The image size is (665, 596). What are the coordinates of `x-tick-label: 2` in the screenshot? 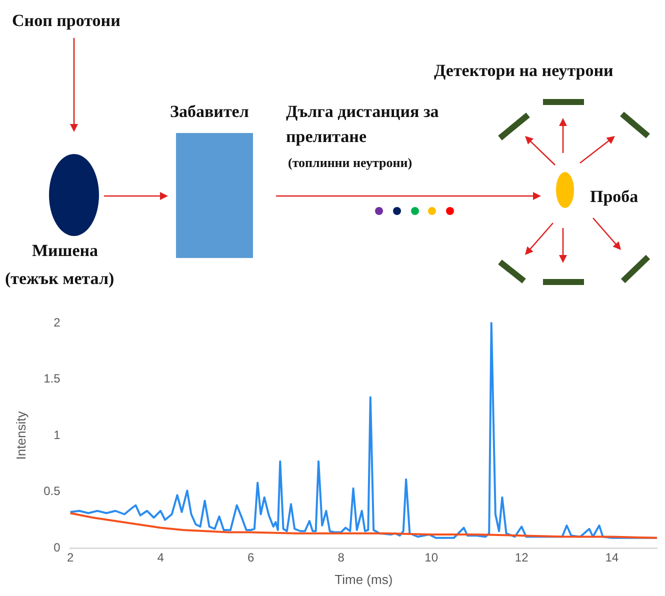 It's located at (70, 557).